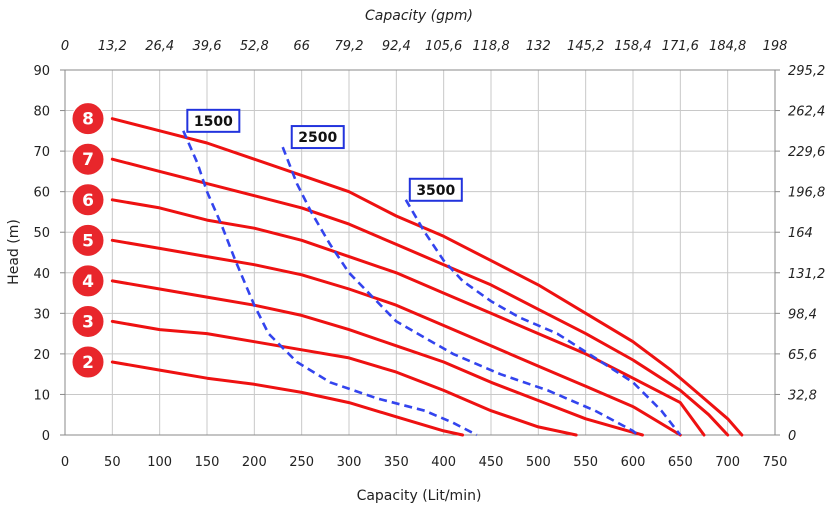  I want to click on y-tick-label: 0, so click(46, 436).